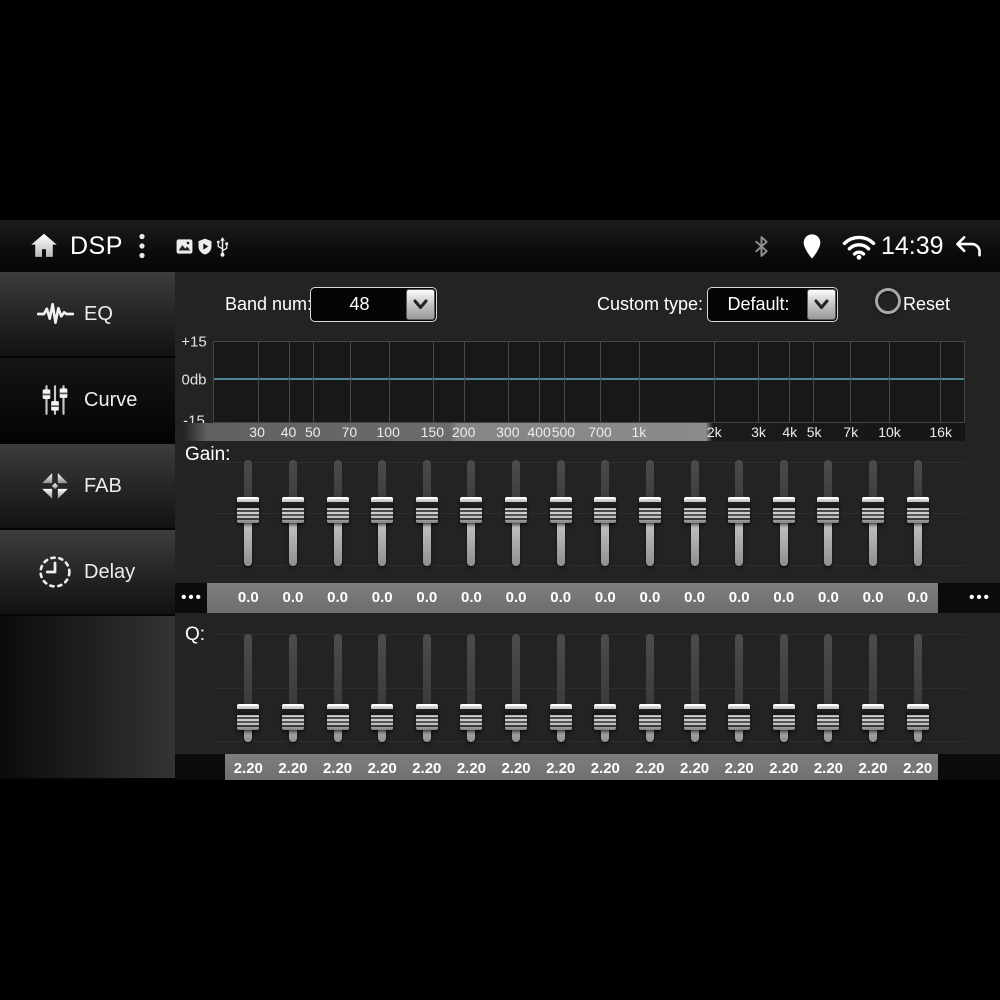 The height and width of the screenshot is (1000, 1000). What do you see at coordinates (96, 246) in the screenshot?
I see `app-title: DSP` at bounding box center [96, 246].